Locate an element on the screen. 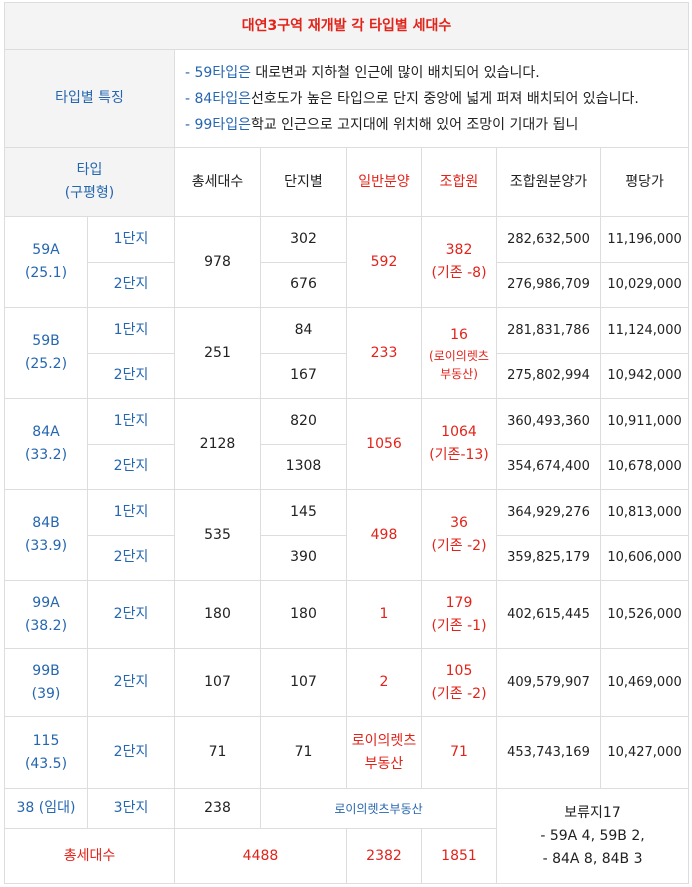  member-cell: 71 is located at coordinates (459, 752).